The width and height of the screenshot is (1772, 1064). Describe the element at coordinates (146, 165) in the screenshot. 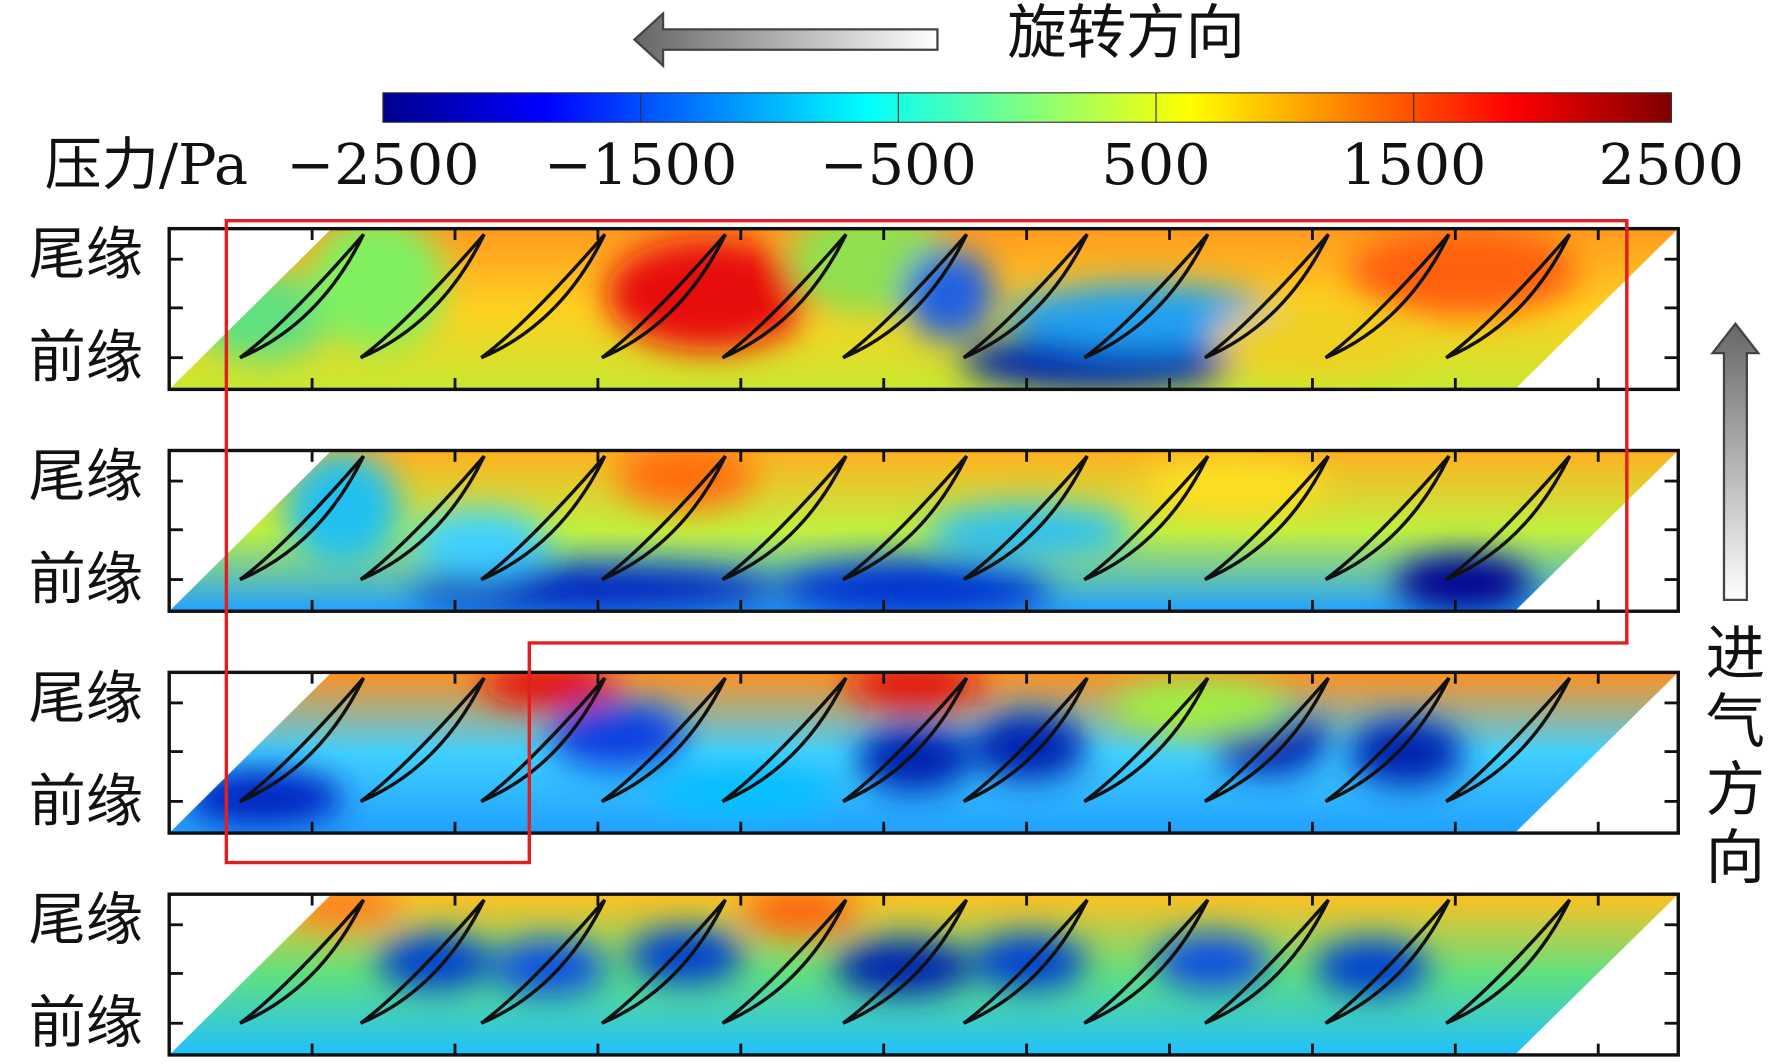

I see `colorbar-label: 压力/Pa` at that location.